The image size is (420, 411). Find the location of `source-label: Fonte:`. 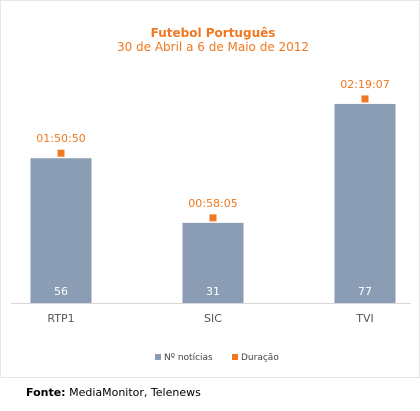

source-label: Fonte: is located at coordinates (46, 392).